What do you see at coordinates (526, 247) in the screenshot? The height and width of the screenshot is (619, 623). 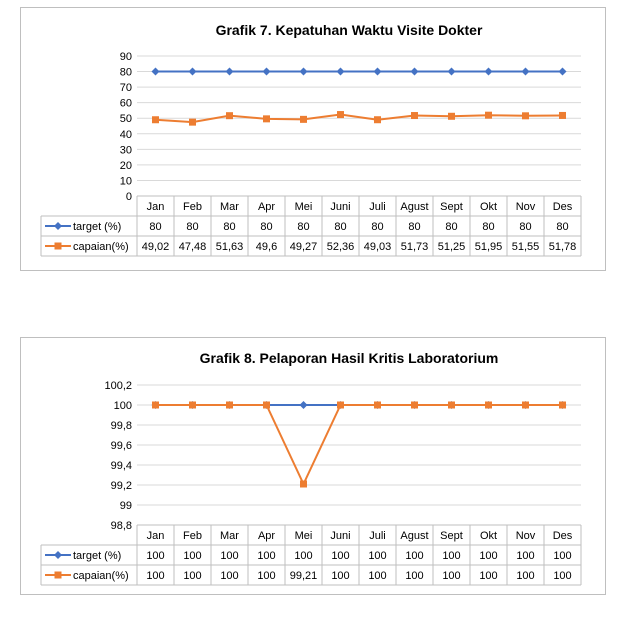 I see `data-table-value: 51,55` at bounding box center [526, 247].